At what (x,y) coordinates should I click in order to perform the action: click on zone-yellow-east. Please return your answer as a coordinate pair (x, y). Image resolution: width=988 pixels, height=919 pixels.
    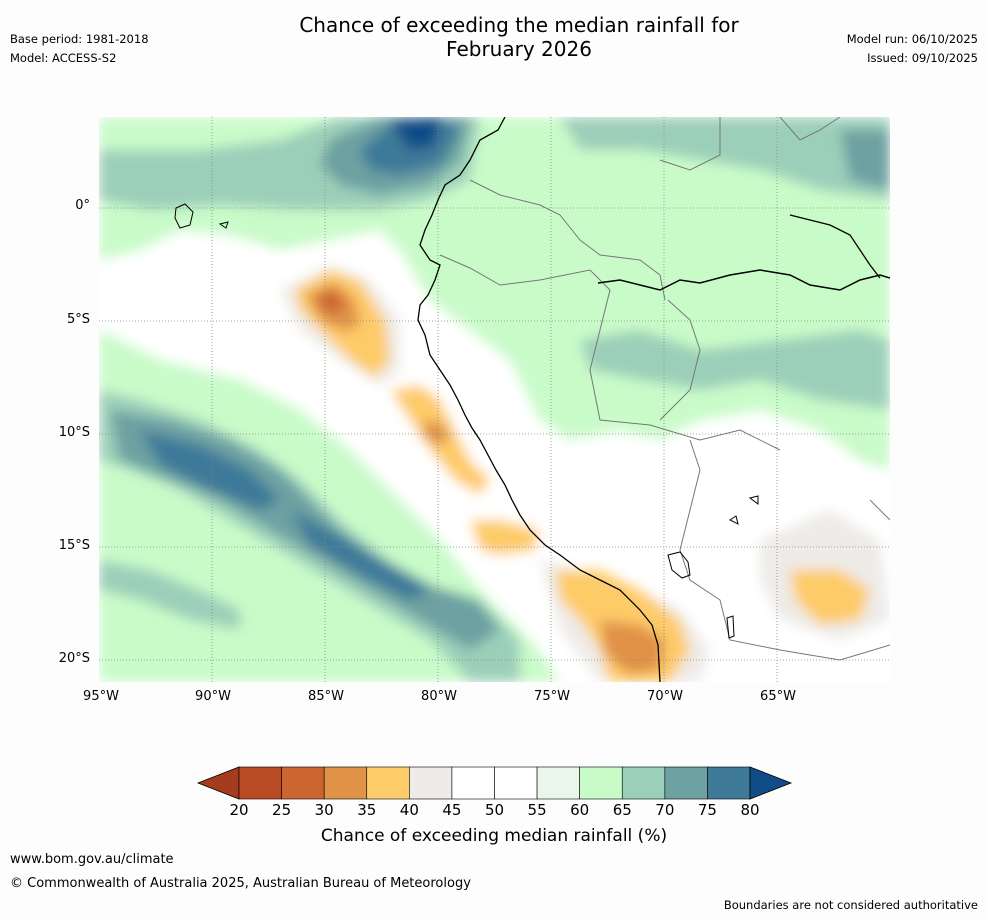
    Looking at the image, I should click on (830, 597).